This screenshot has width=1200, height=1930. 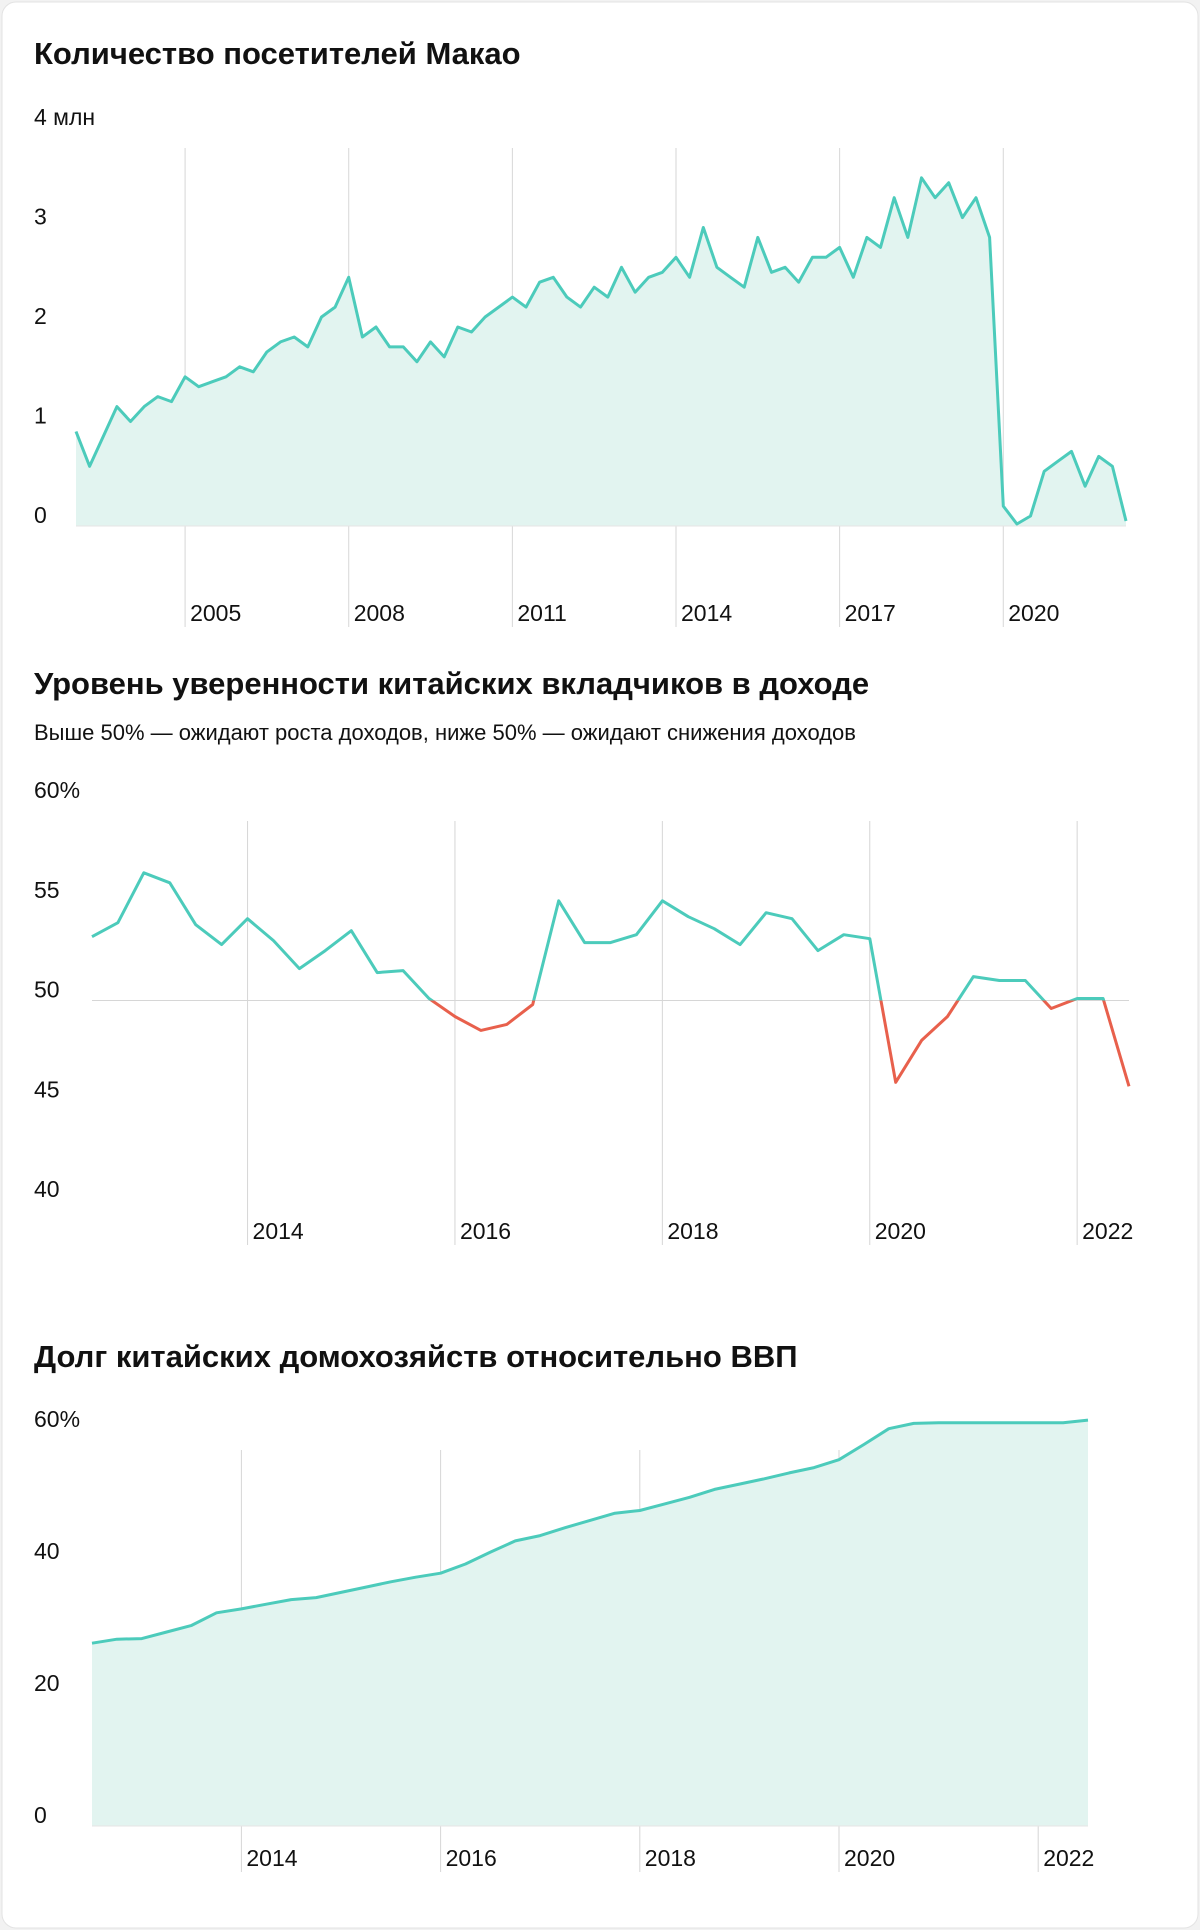 I want to click on line-below, so click(x=780, y=1043).